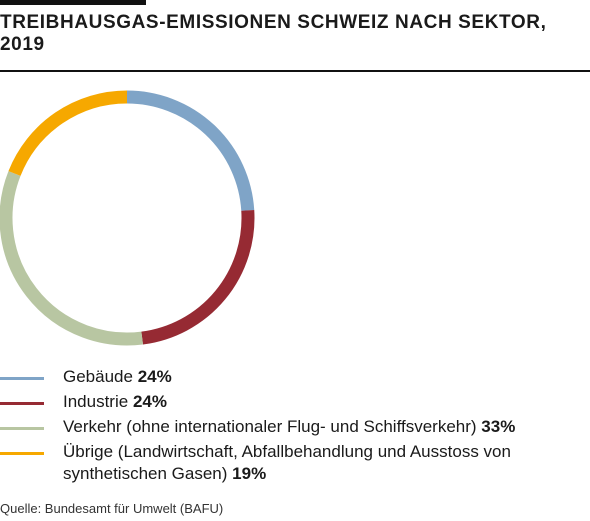  Describe the element at coordinates (498, 426) in the screenshot. I see `legend-value: 33%` at that location.